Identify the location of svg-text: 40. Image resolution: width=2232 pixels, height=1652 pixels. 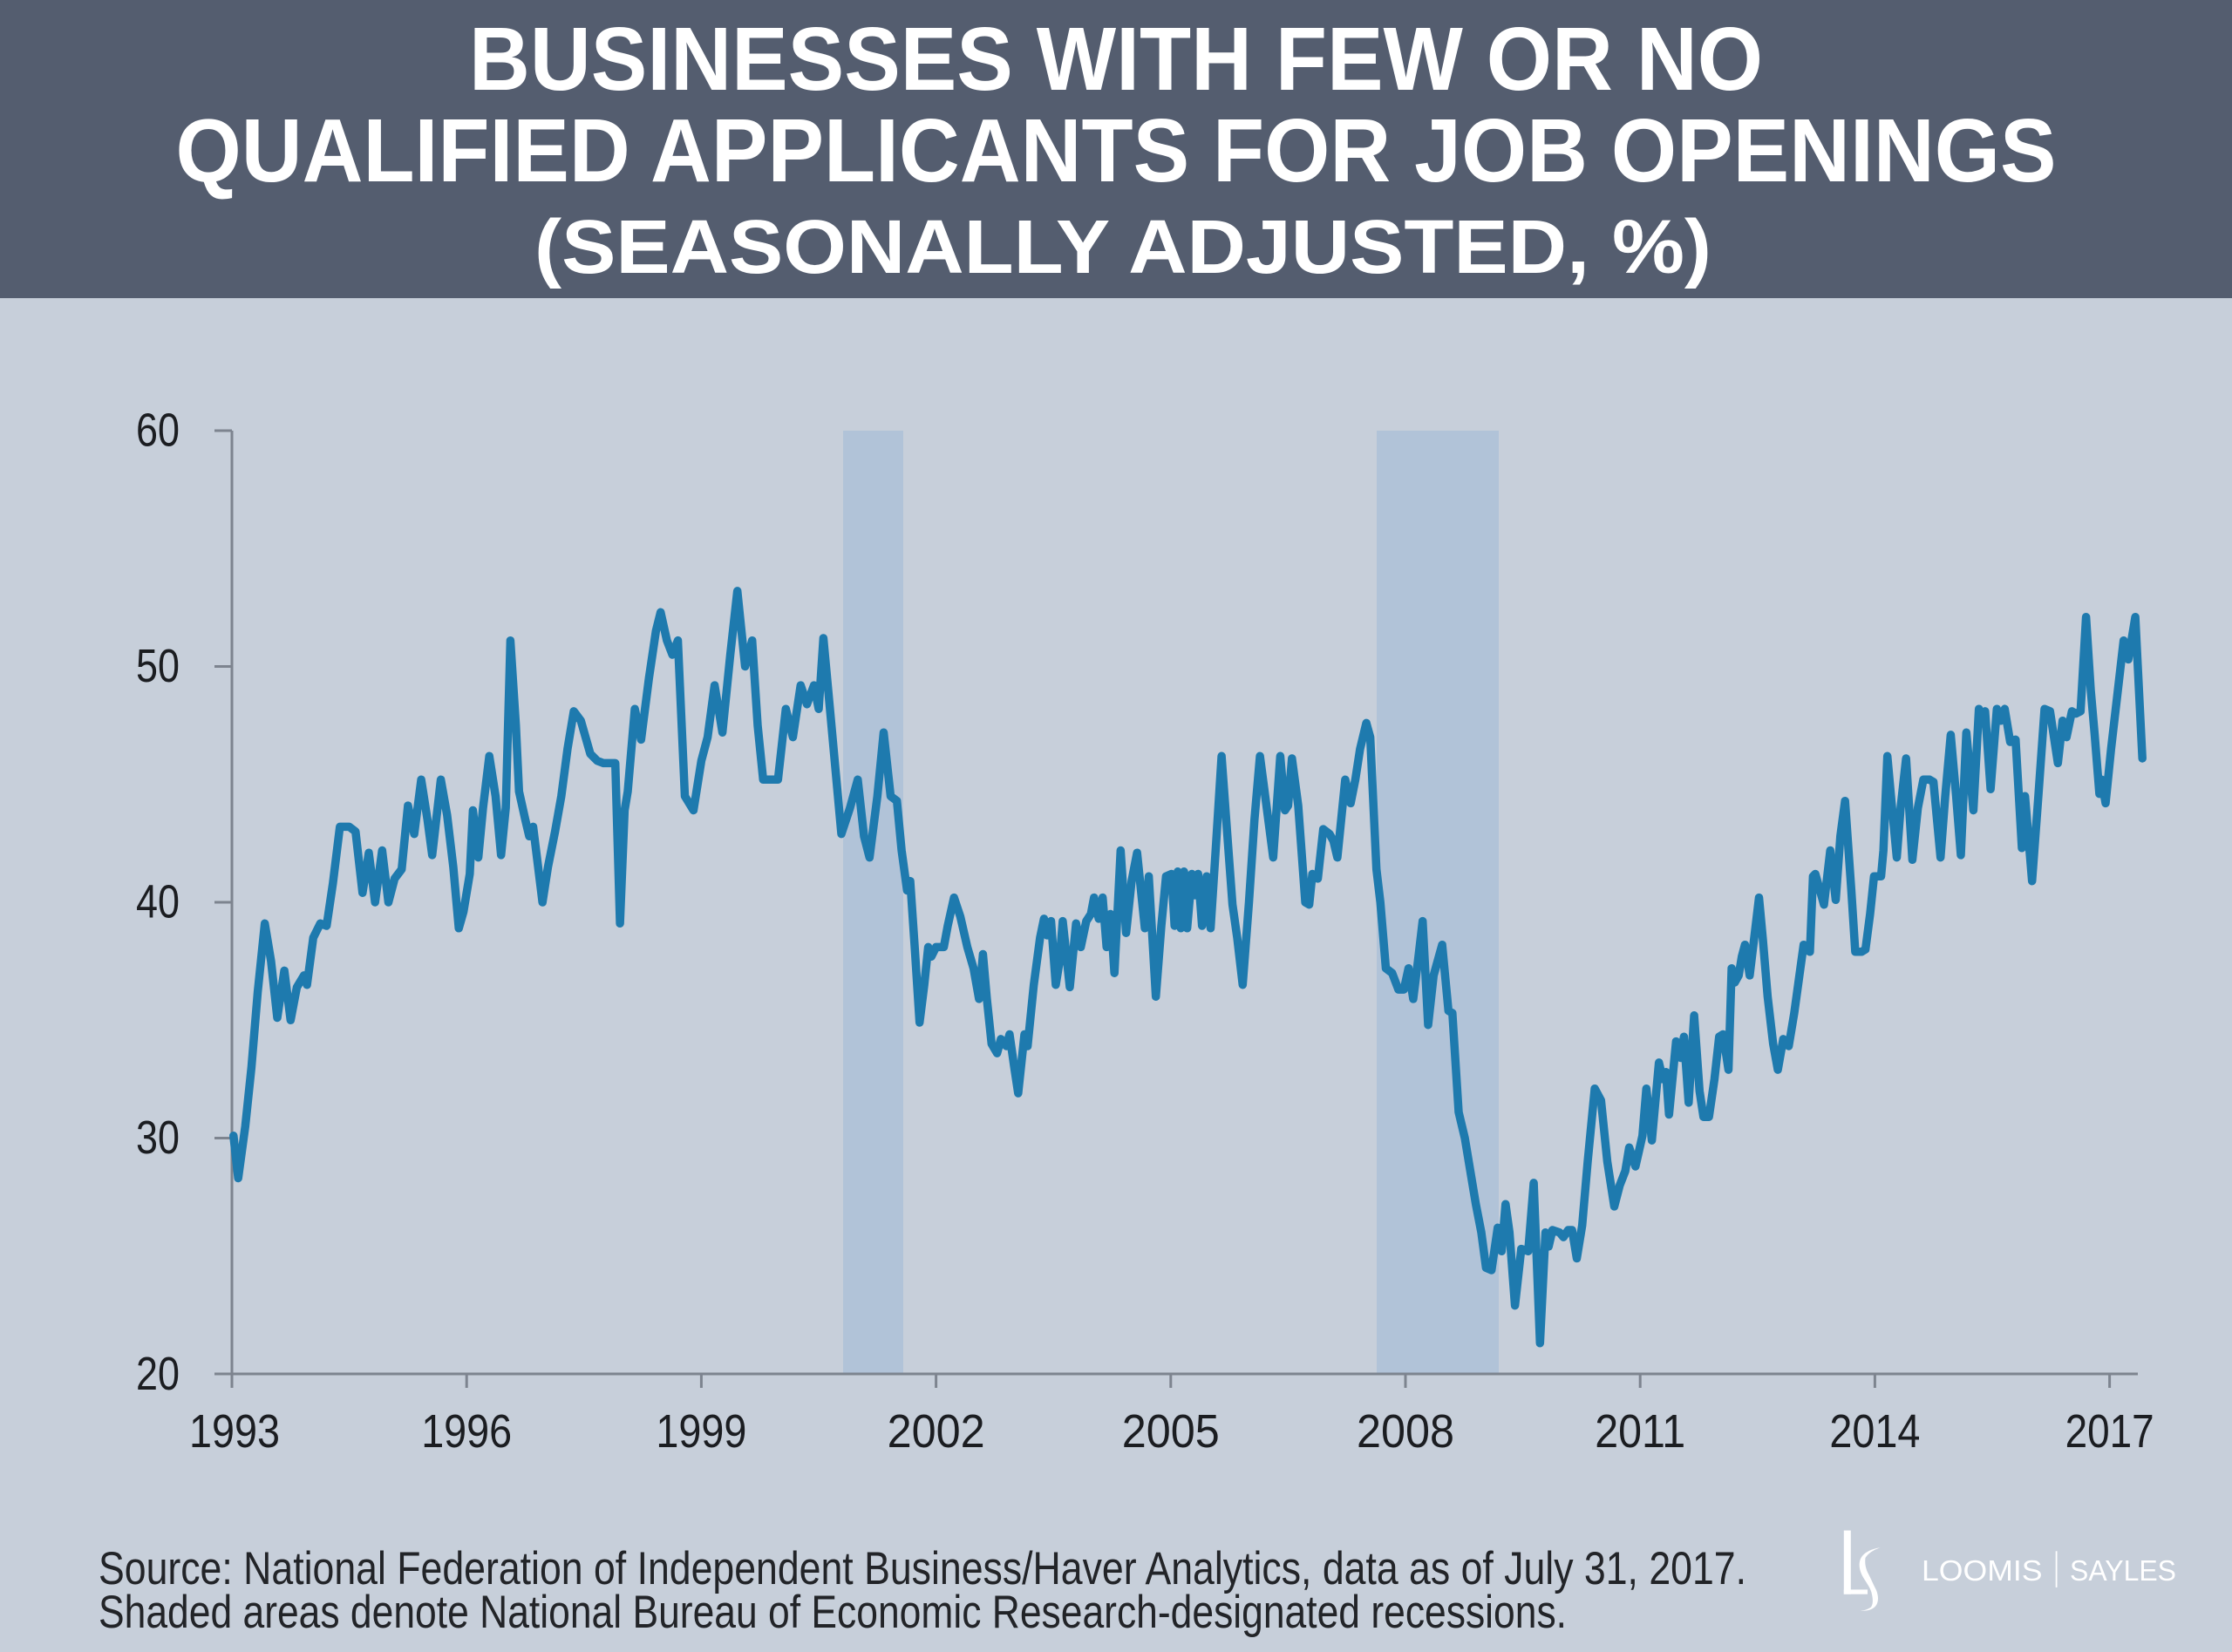
(158, 902).